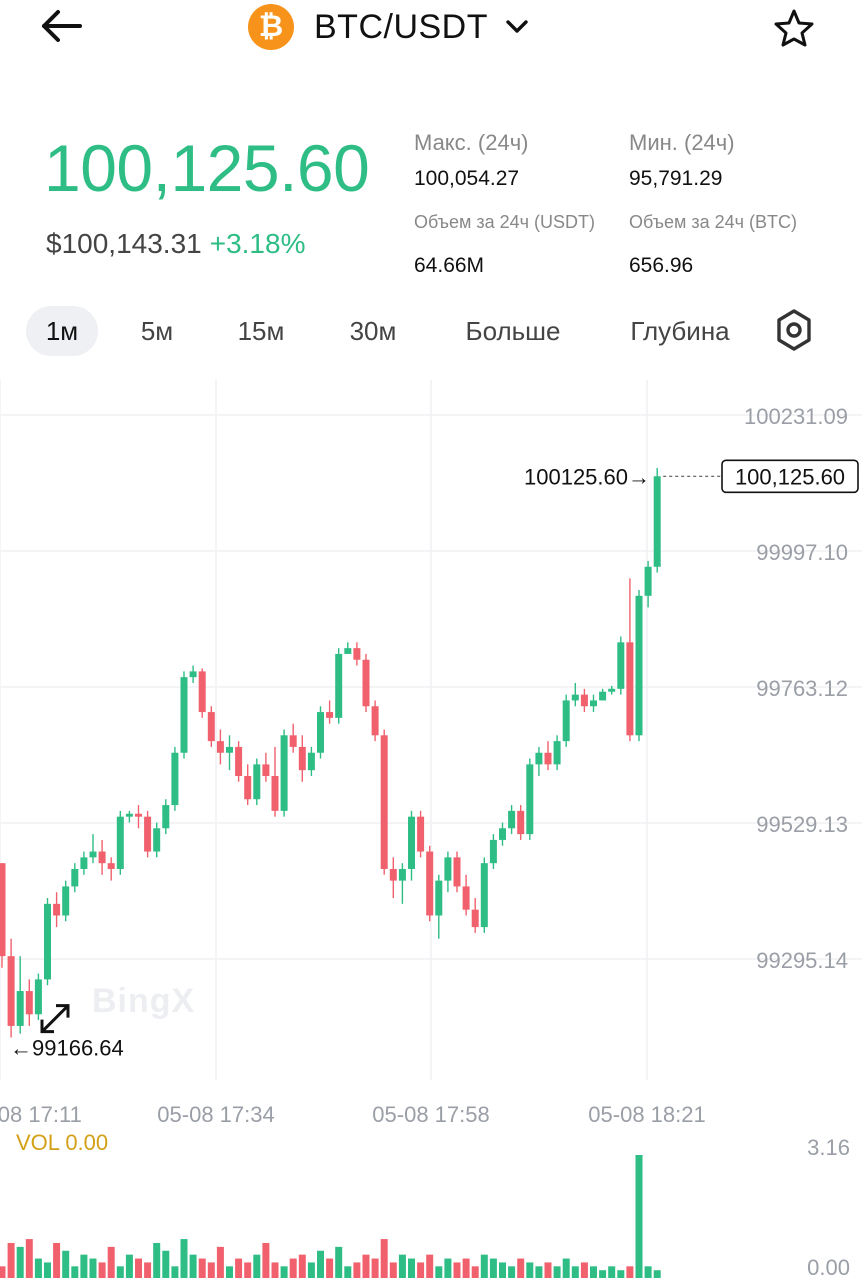 The height and width of the screenshot is (1280, 862). I want to click on back-arrow-icon, so click(62, 26).